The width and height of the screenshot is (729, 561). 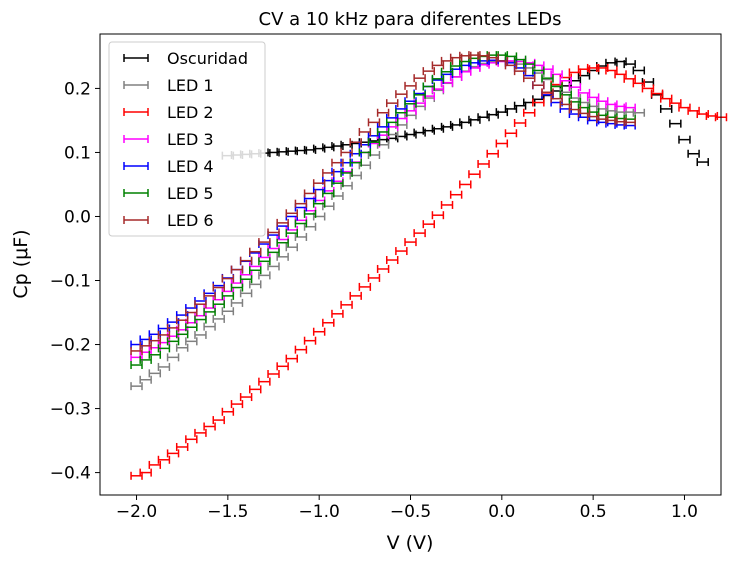 I want to click on y-tick-label: −0.4, so click(x=70, y=474).